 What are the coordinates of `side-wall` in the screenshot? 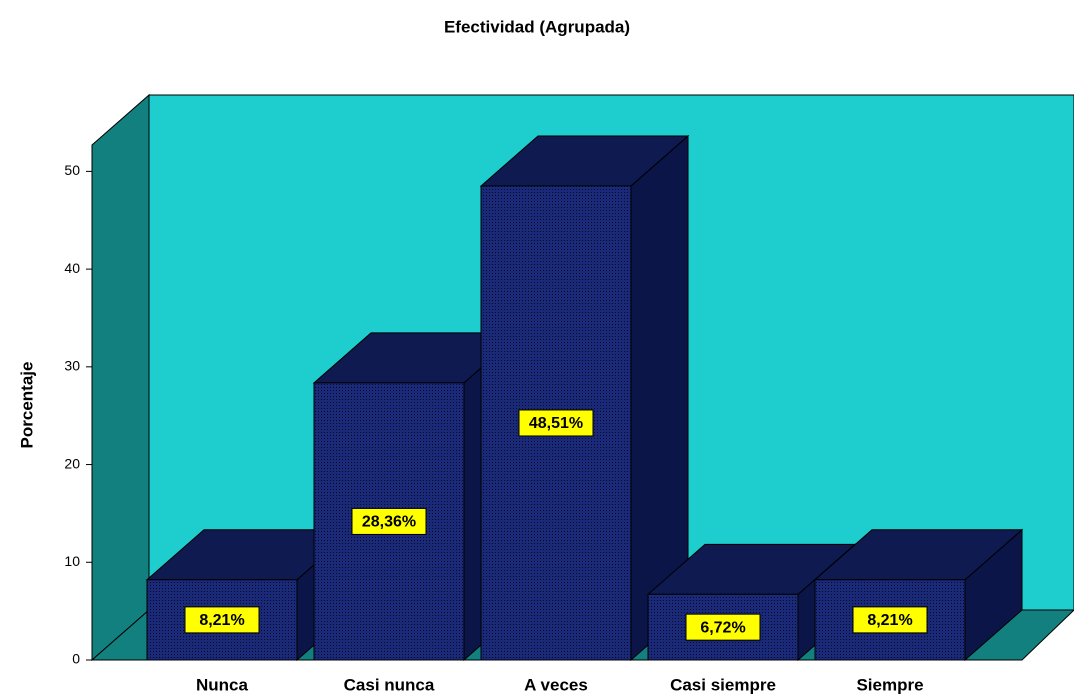 It's located at (120, 377).